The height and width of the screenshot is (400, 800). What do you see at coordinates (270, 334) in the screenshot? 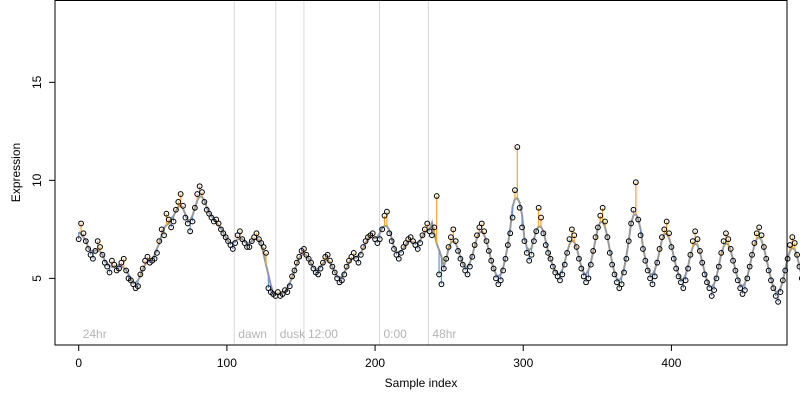
I see `segment-labels: 24hr dawn dusk 12:00 0:00 48hr` at bounding box center [270, 334].